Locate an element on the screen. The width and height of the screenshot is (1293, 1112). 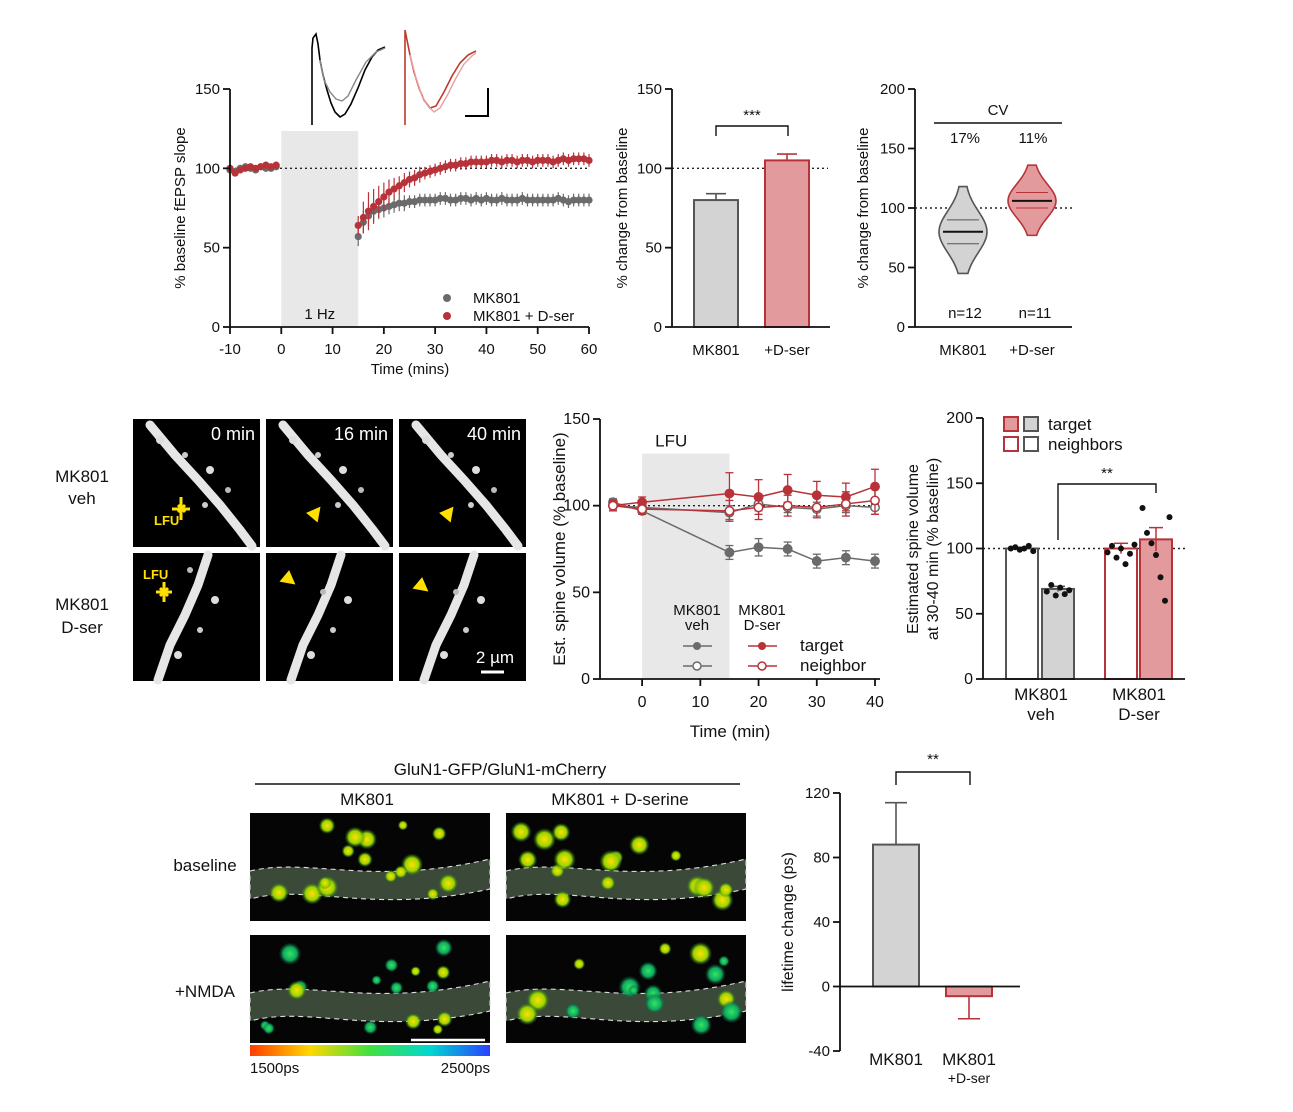
a-x-tick-label: 10 is located at coordinates (332, 349).